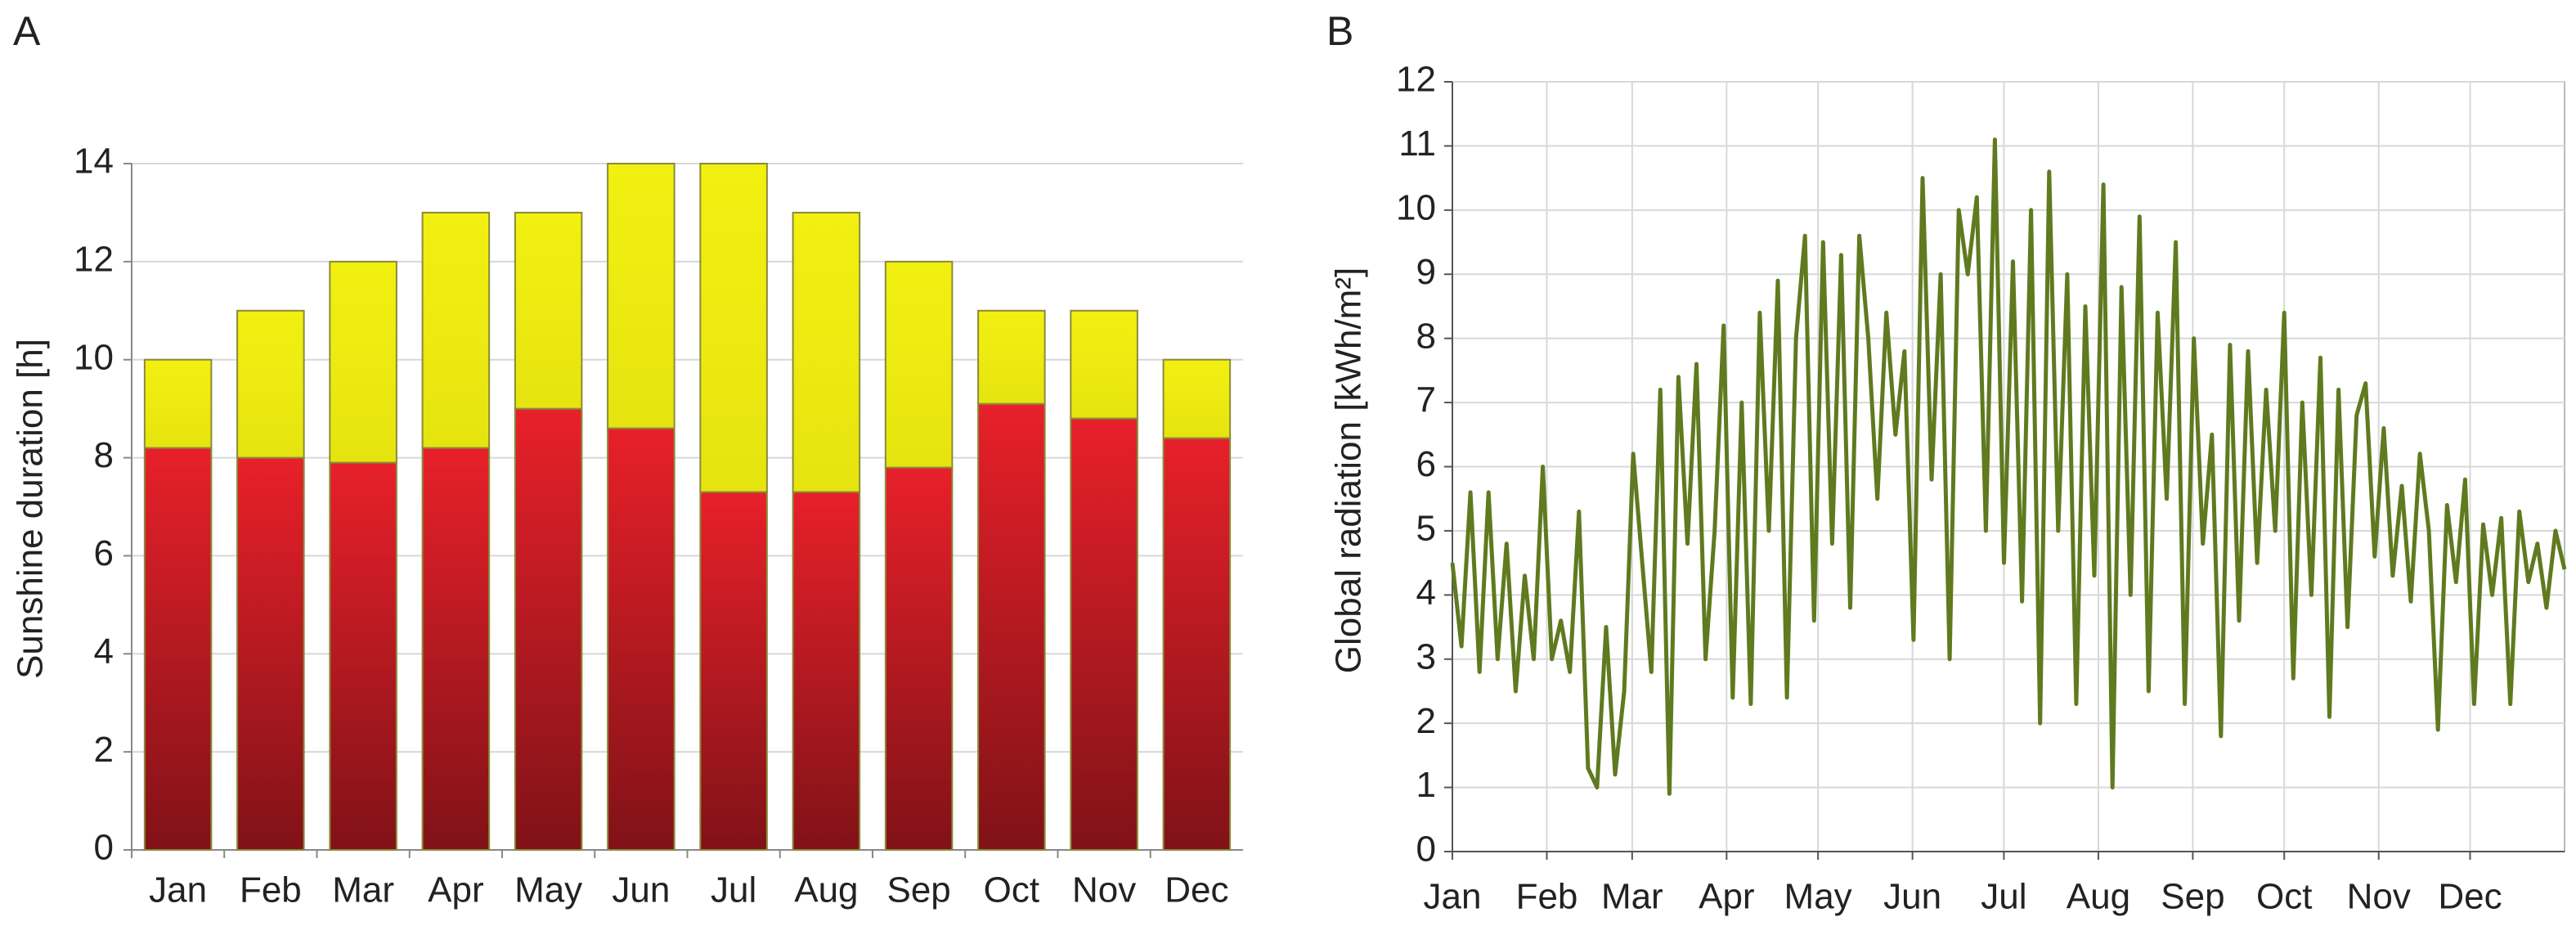 Image resolution: width=2576 pixels, height=926 pixels. What do you see at coordinates (1426, 785) in the screenshot?
I see `y-tick-label: 1` at bounding box center [1426, 785].